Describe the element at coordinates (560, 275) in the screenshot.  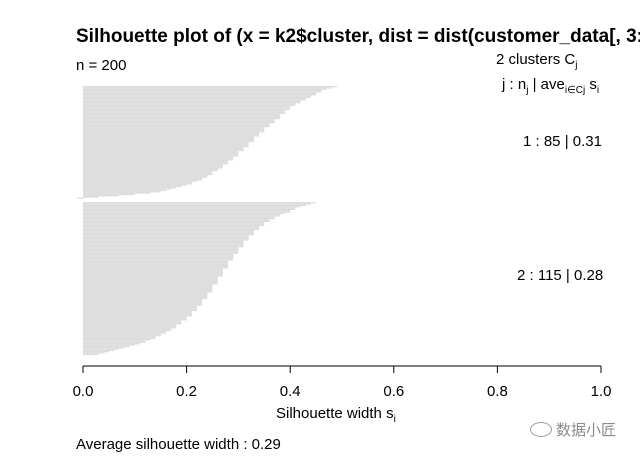
I see `cluster-2-label: 2 : 115 | 0.28` at that location.